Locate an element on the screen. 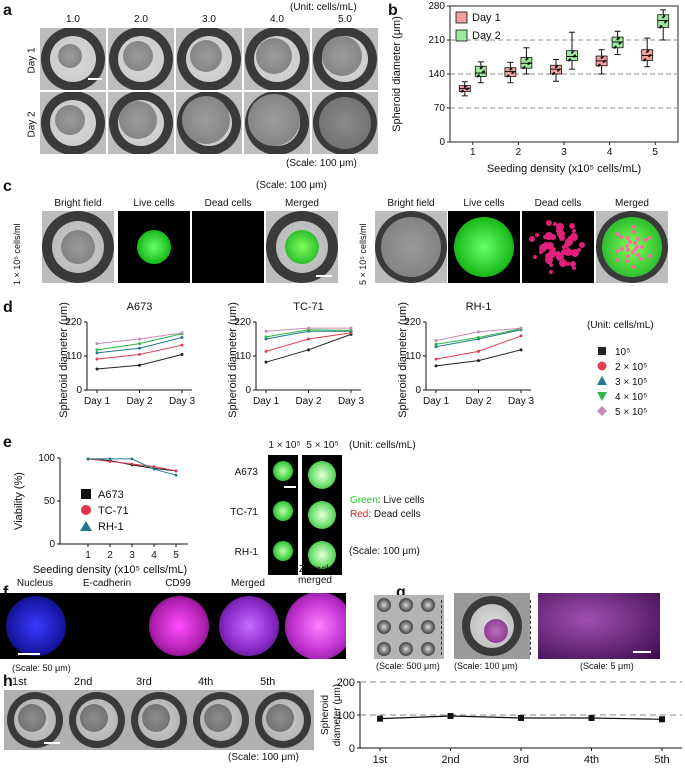 Image resolution: width=685 pixels, height=769 pixels. panel-a-scale: (Scale: 100 μm) is located at coordinates (321, 163).